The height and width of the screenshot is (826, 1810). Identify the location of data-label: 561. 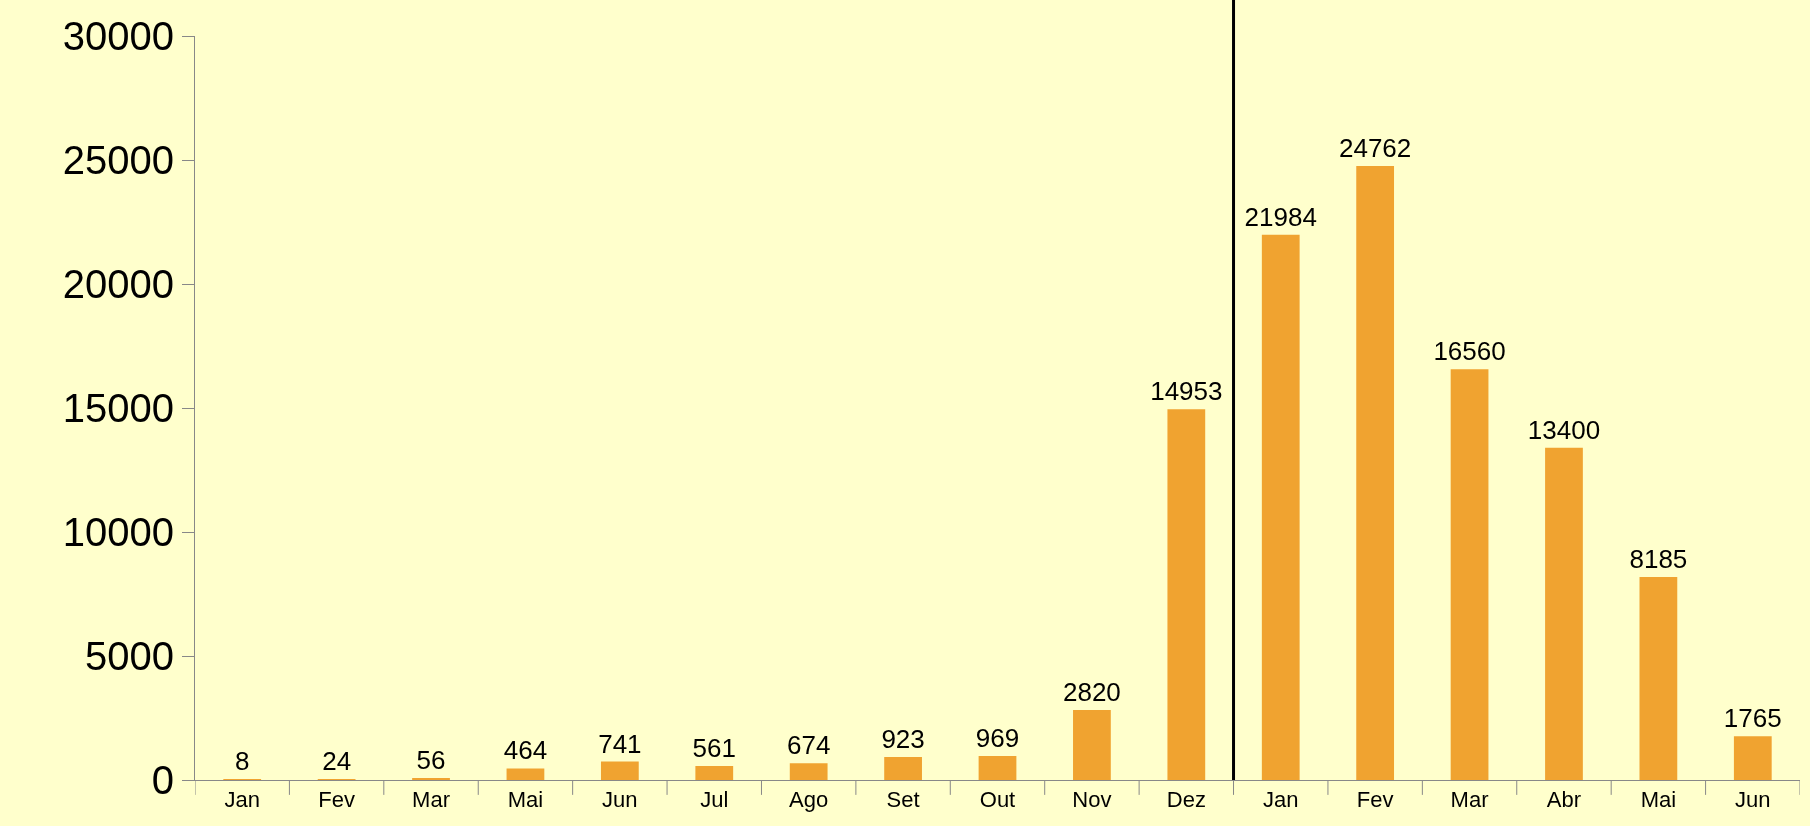
(714, 748).